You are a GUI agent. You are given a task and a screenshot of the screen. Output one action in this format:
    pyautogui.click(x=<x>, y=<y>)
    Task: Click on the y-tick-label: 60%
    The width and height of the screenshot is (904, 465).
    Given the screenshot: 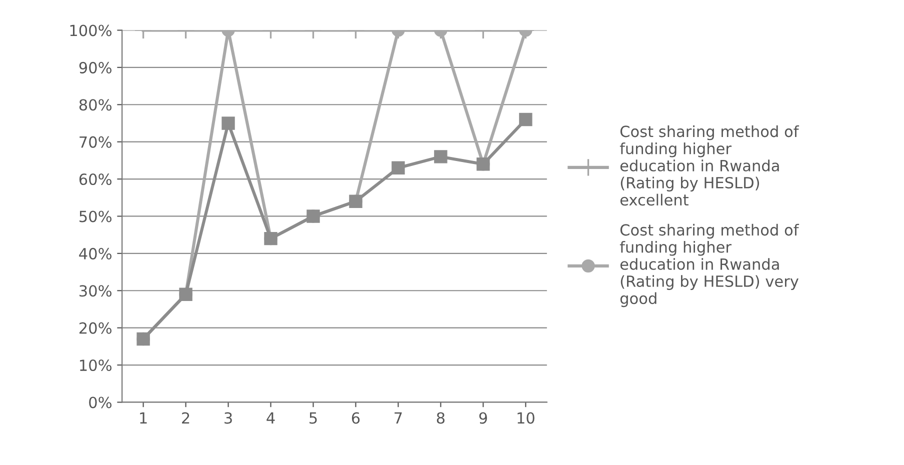 What is the action you would take?
    pyautogui.click(x=95, y=179)
    